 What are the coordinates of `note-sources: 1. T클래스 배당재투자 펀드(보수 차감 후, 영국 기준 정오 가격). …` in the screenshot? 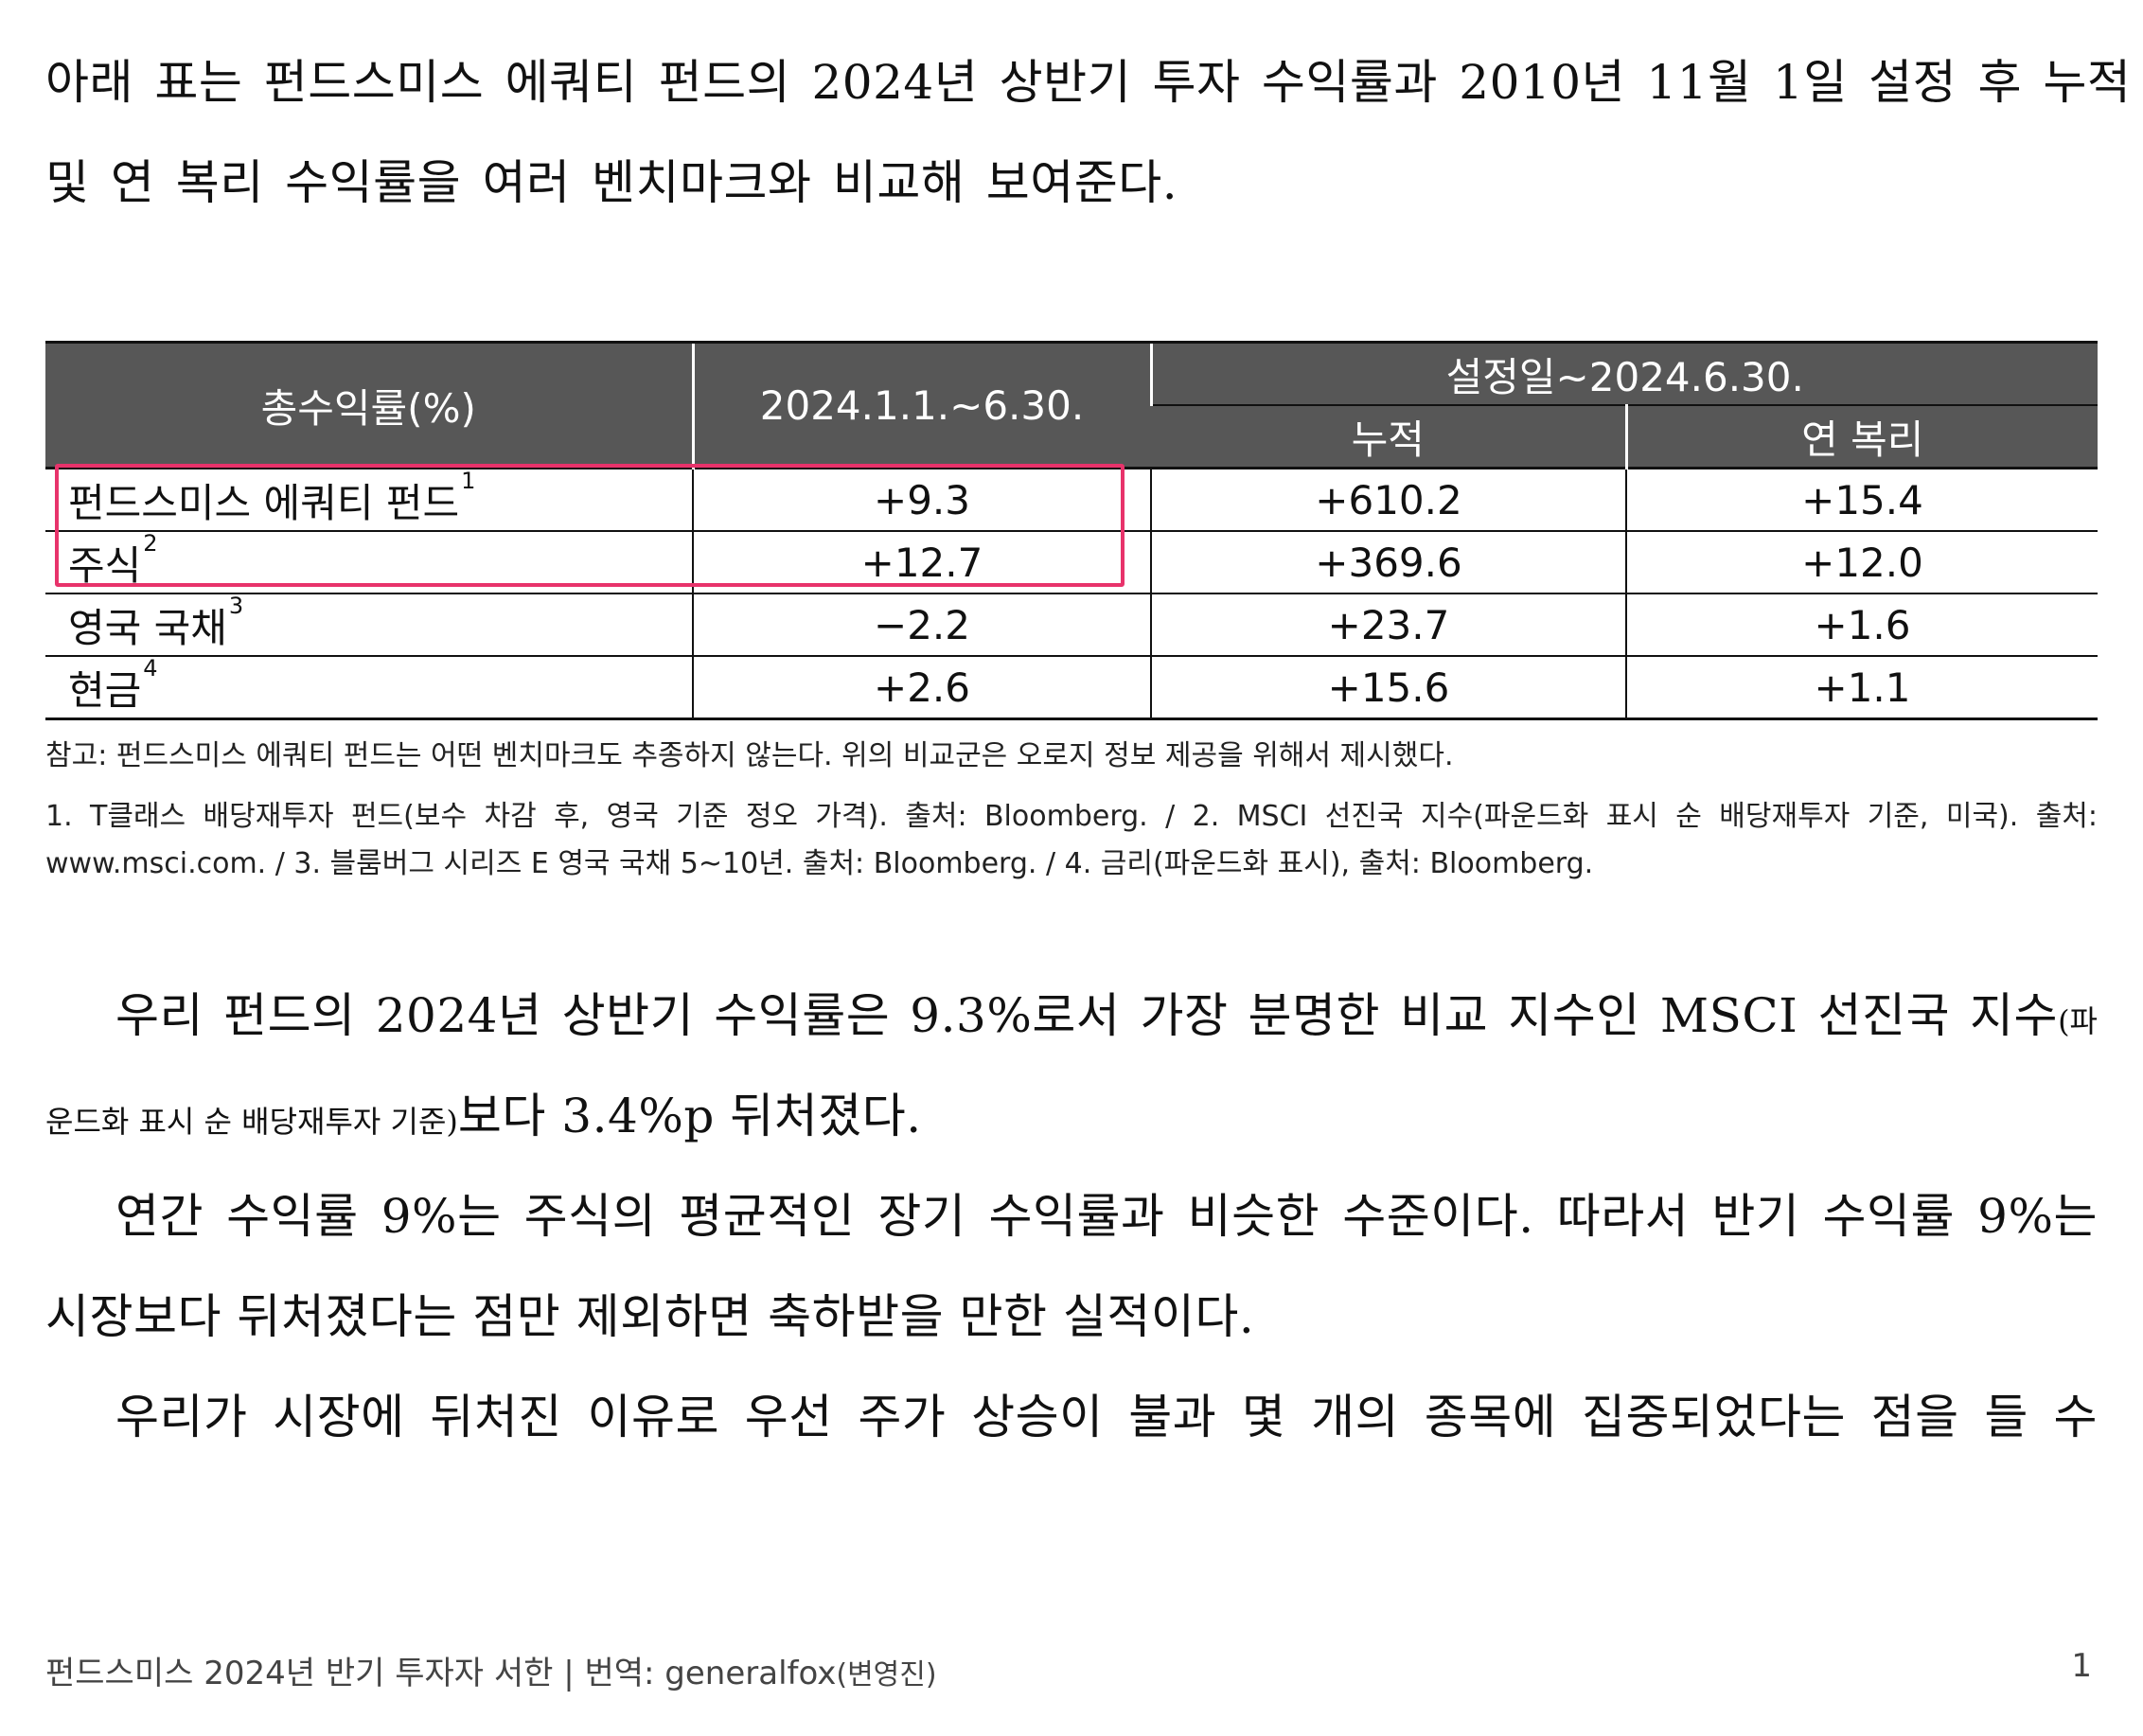 It's located at (1071, 840).